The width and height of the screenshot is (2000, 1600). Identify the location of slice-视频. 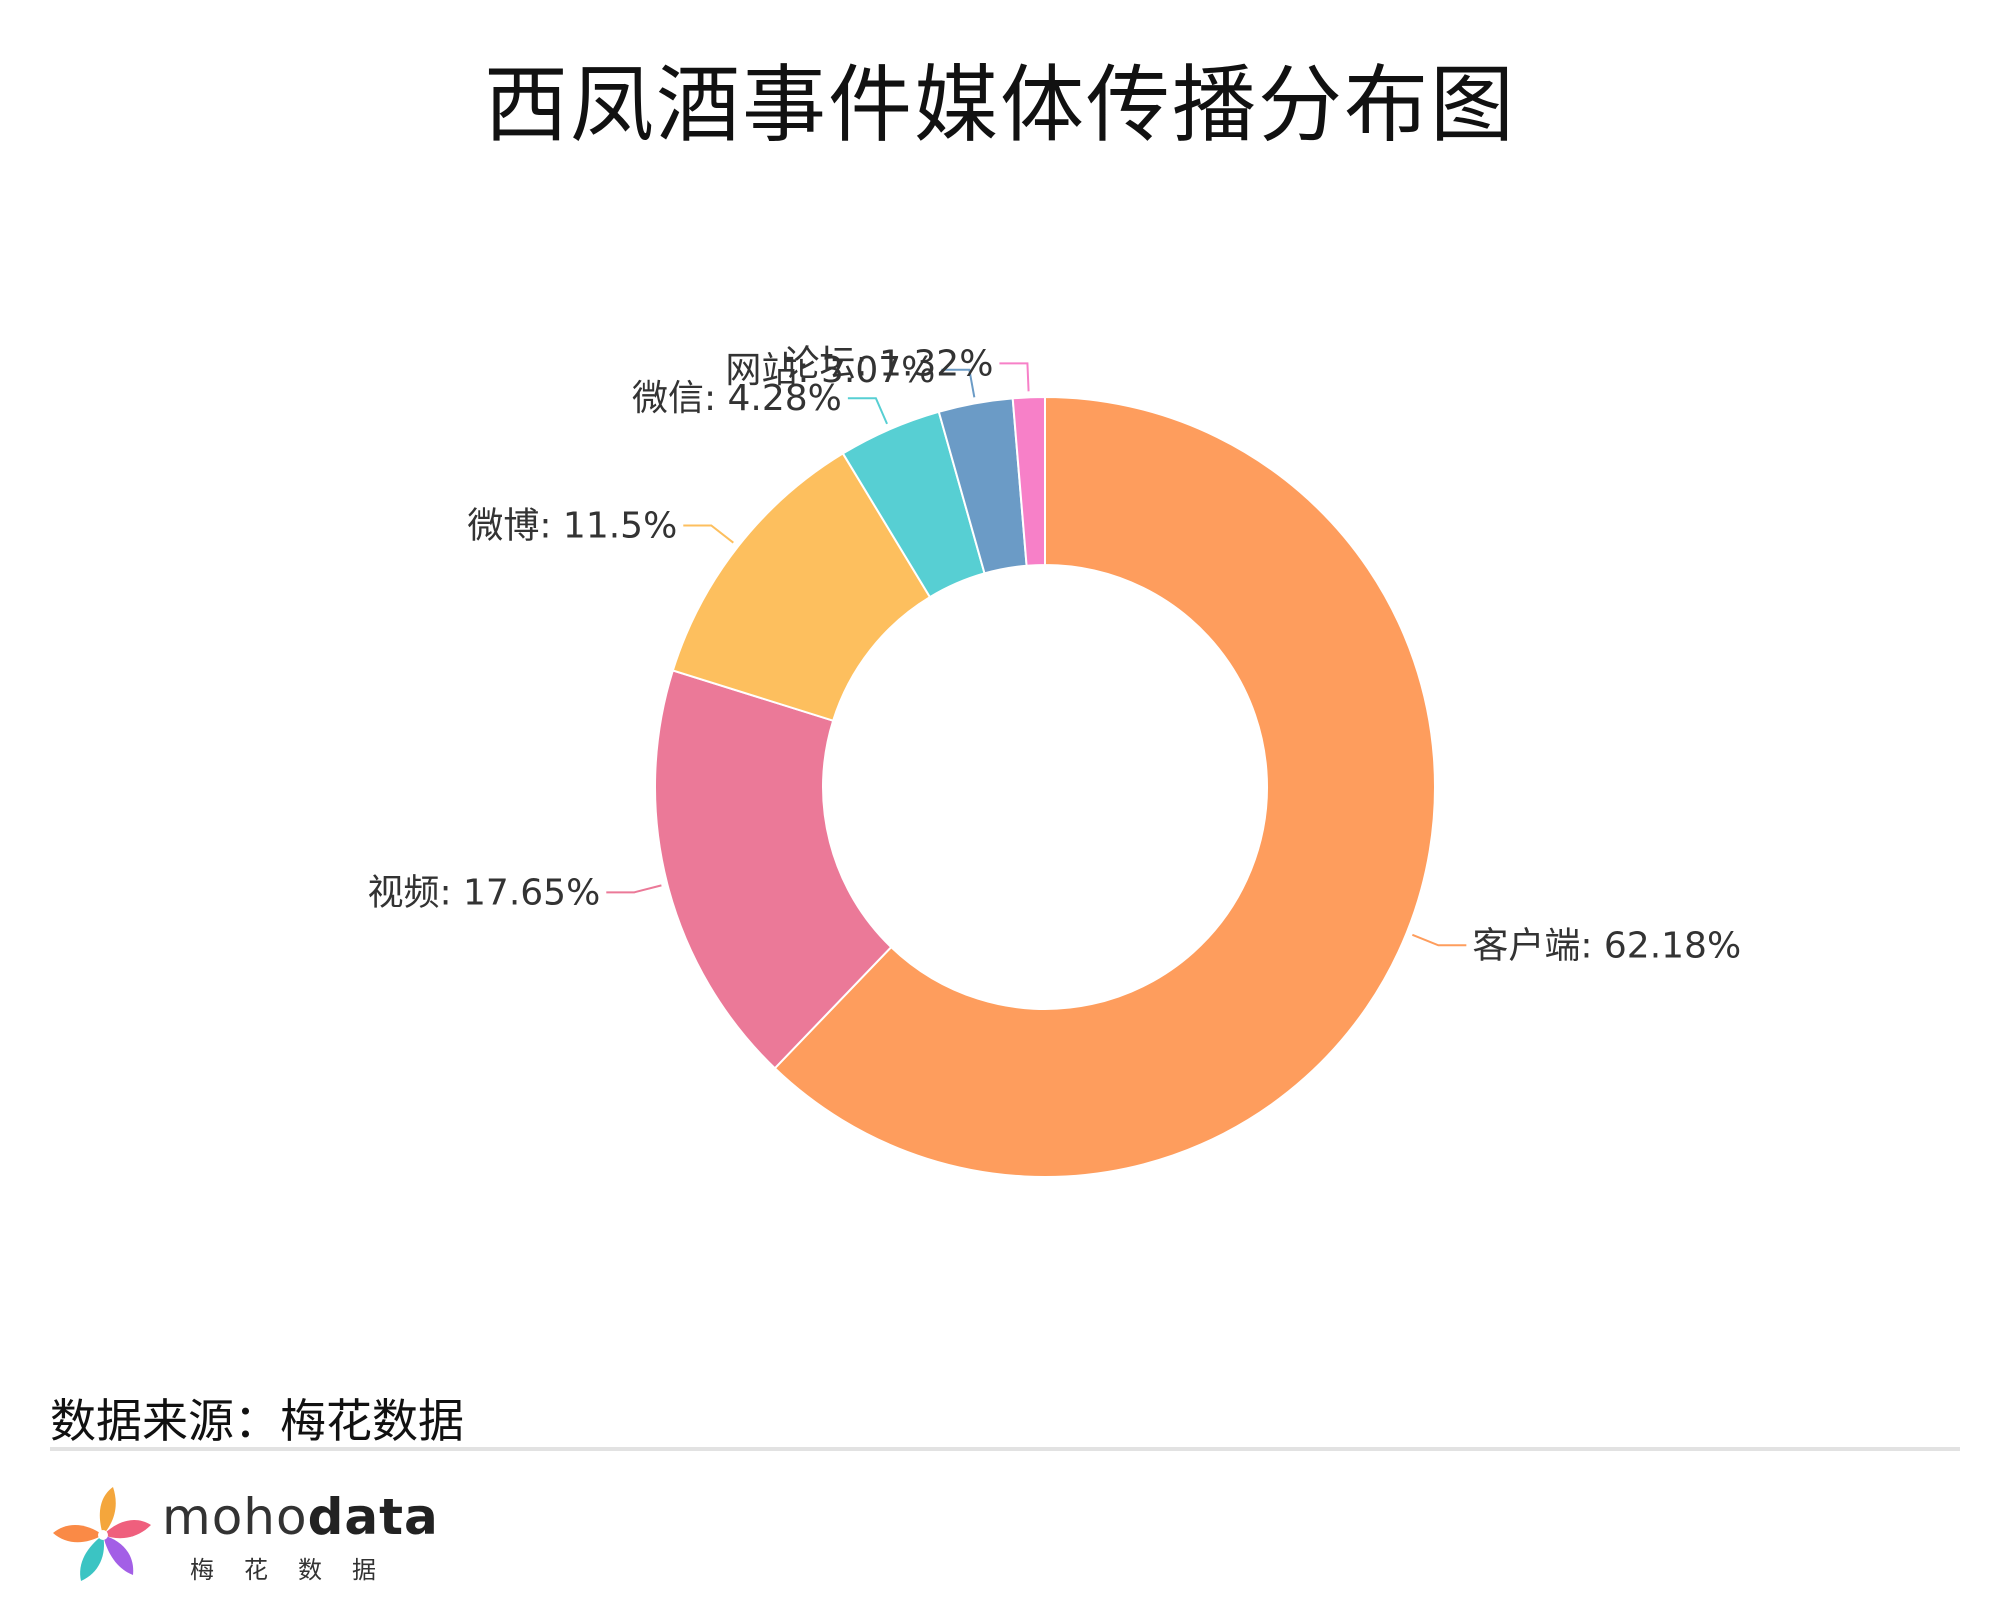
(773, 869).